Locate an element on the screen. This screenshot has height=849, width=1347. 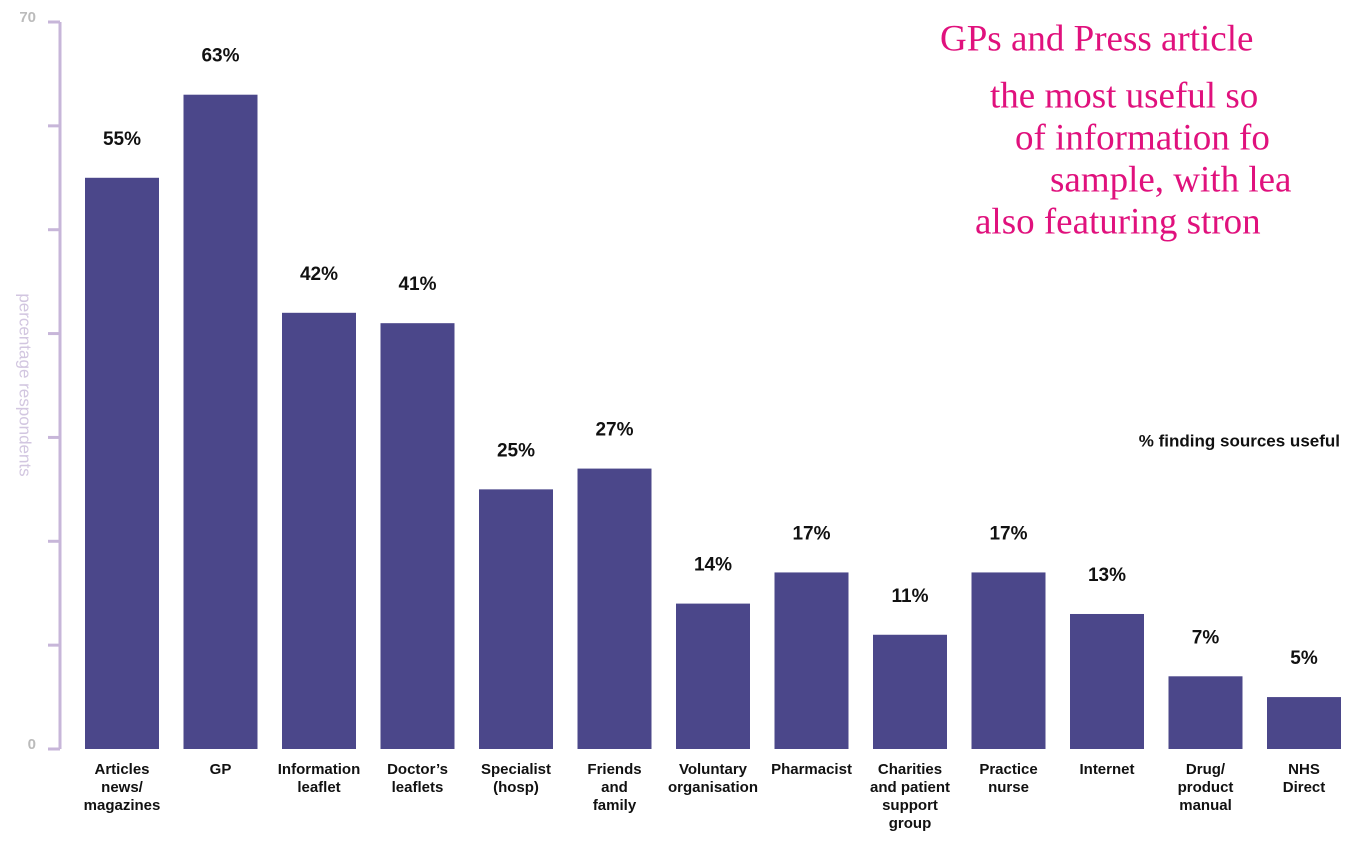
value-label: 5% is located at coordinates (1304, 658).